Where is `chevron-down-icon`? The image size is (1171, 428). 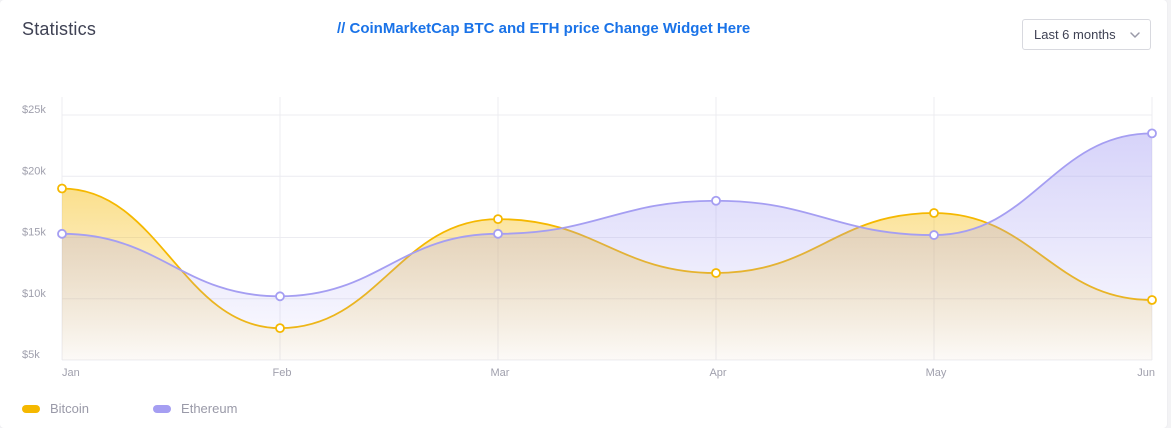
chevron-down-icon is located at coordinates (1135, 35).